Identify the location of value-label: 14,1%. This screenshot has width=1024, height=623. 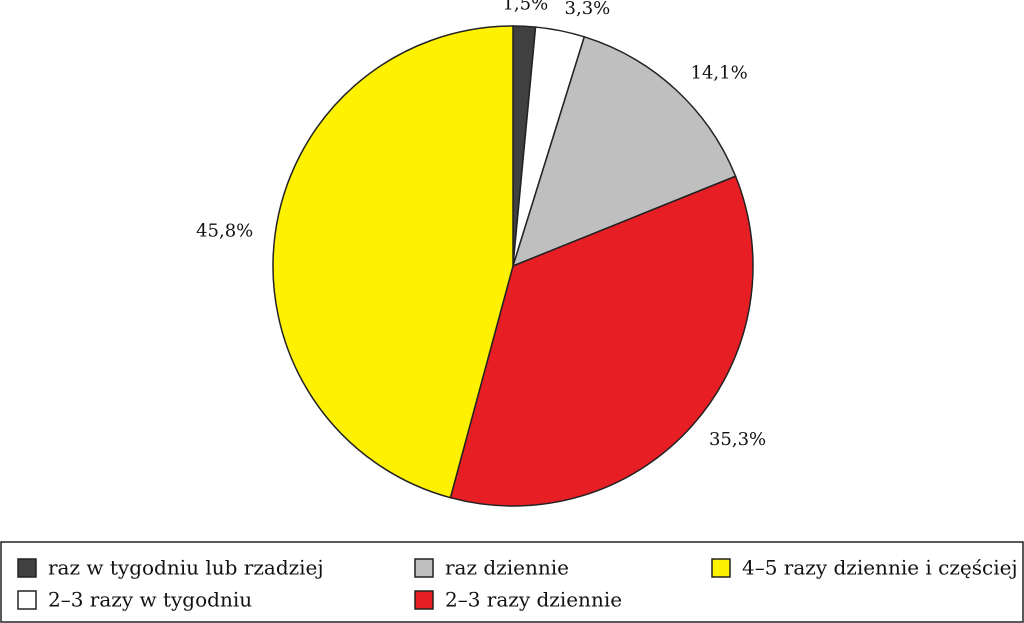
(719, 72).